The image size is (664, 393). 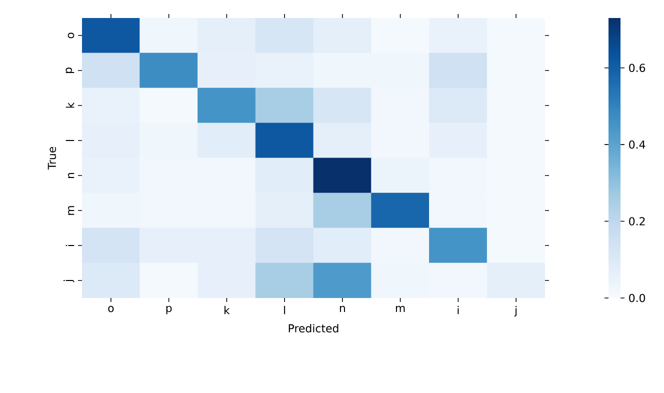 I want to click on x-tick-label: i, so click(x=458, y=310).